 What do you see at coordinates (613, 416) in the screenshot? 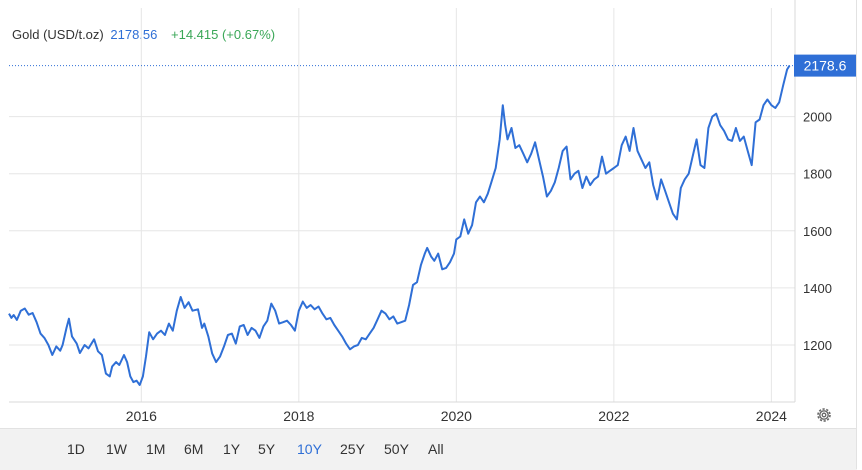
I see `x-tick-label: 2022` at bounding box center [613, 416].